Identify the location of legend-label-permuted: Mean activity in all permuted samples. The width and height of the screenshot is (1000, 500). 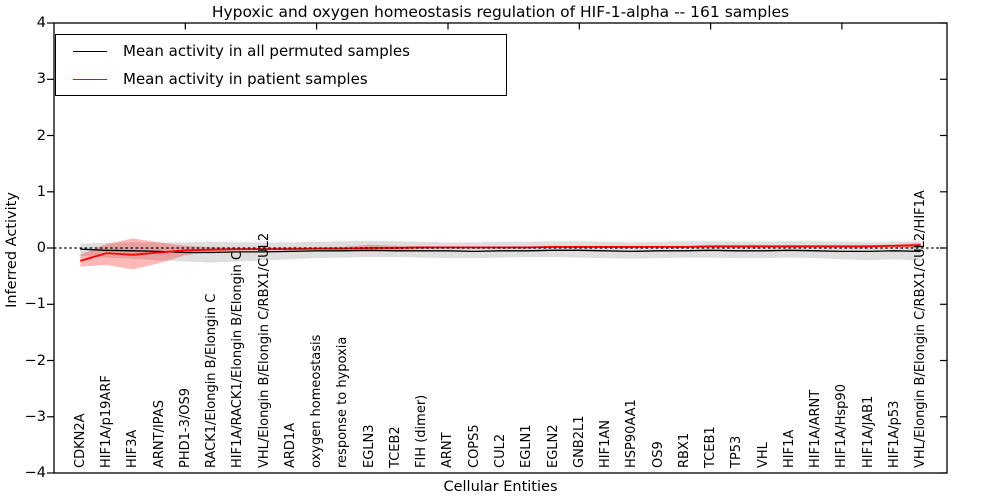
(266, 51).